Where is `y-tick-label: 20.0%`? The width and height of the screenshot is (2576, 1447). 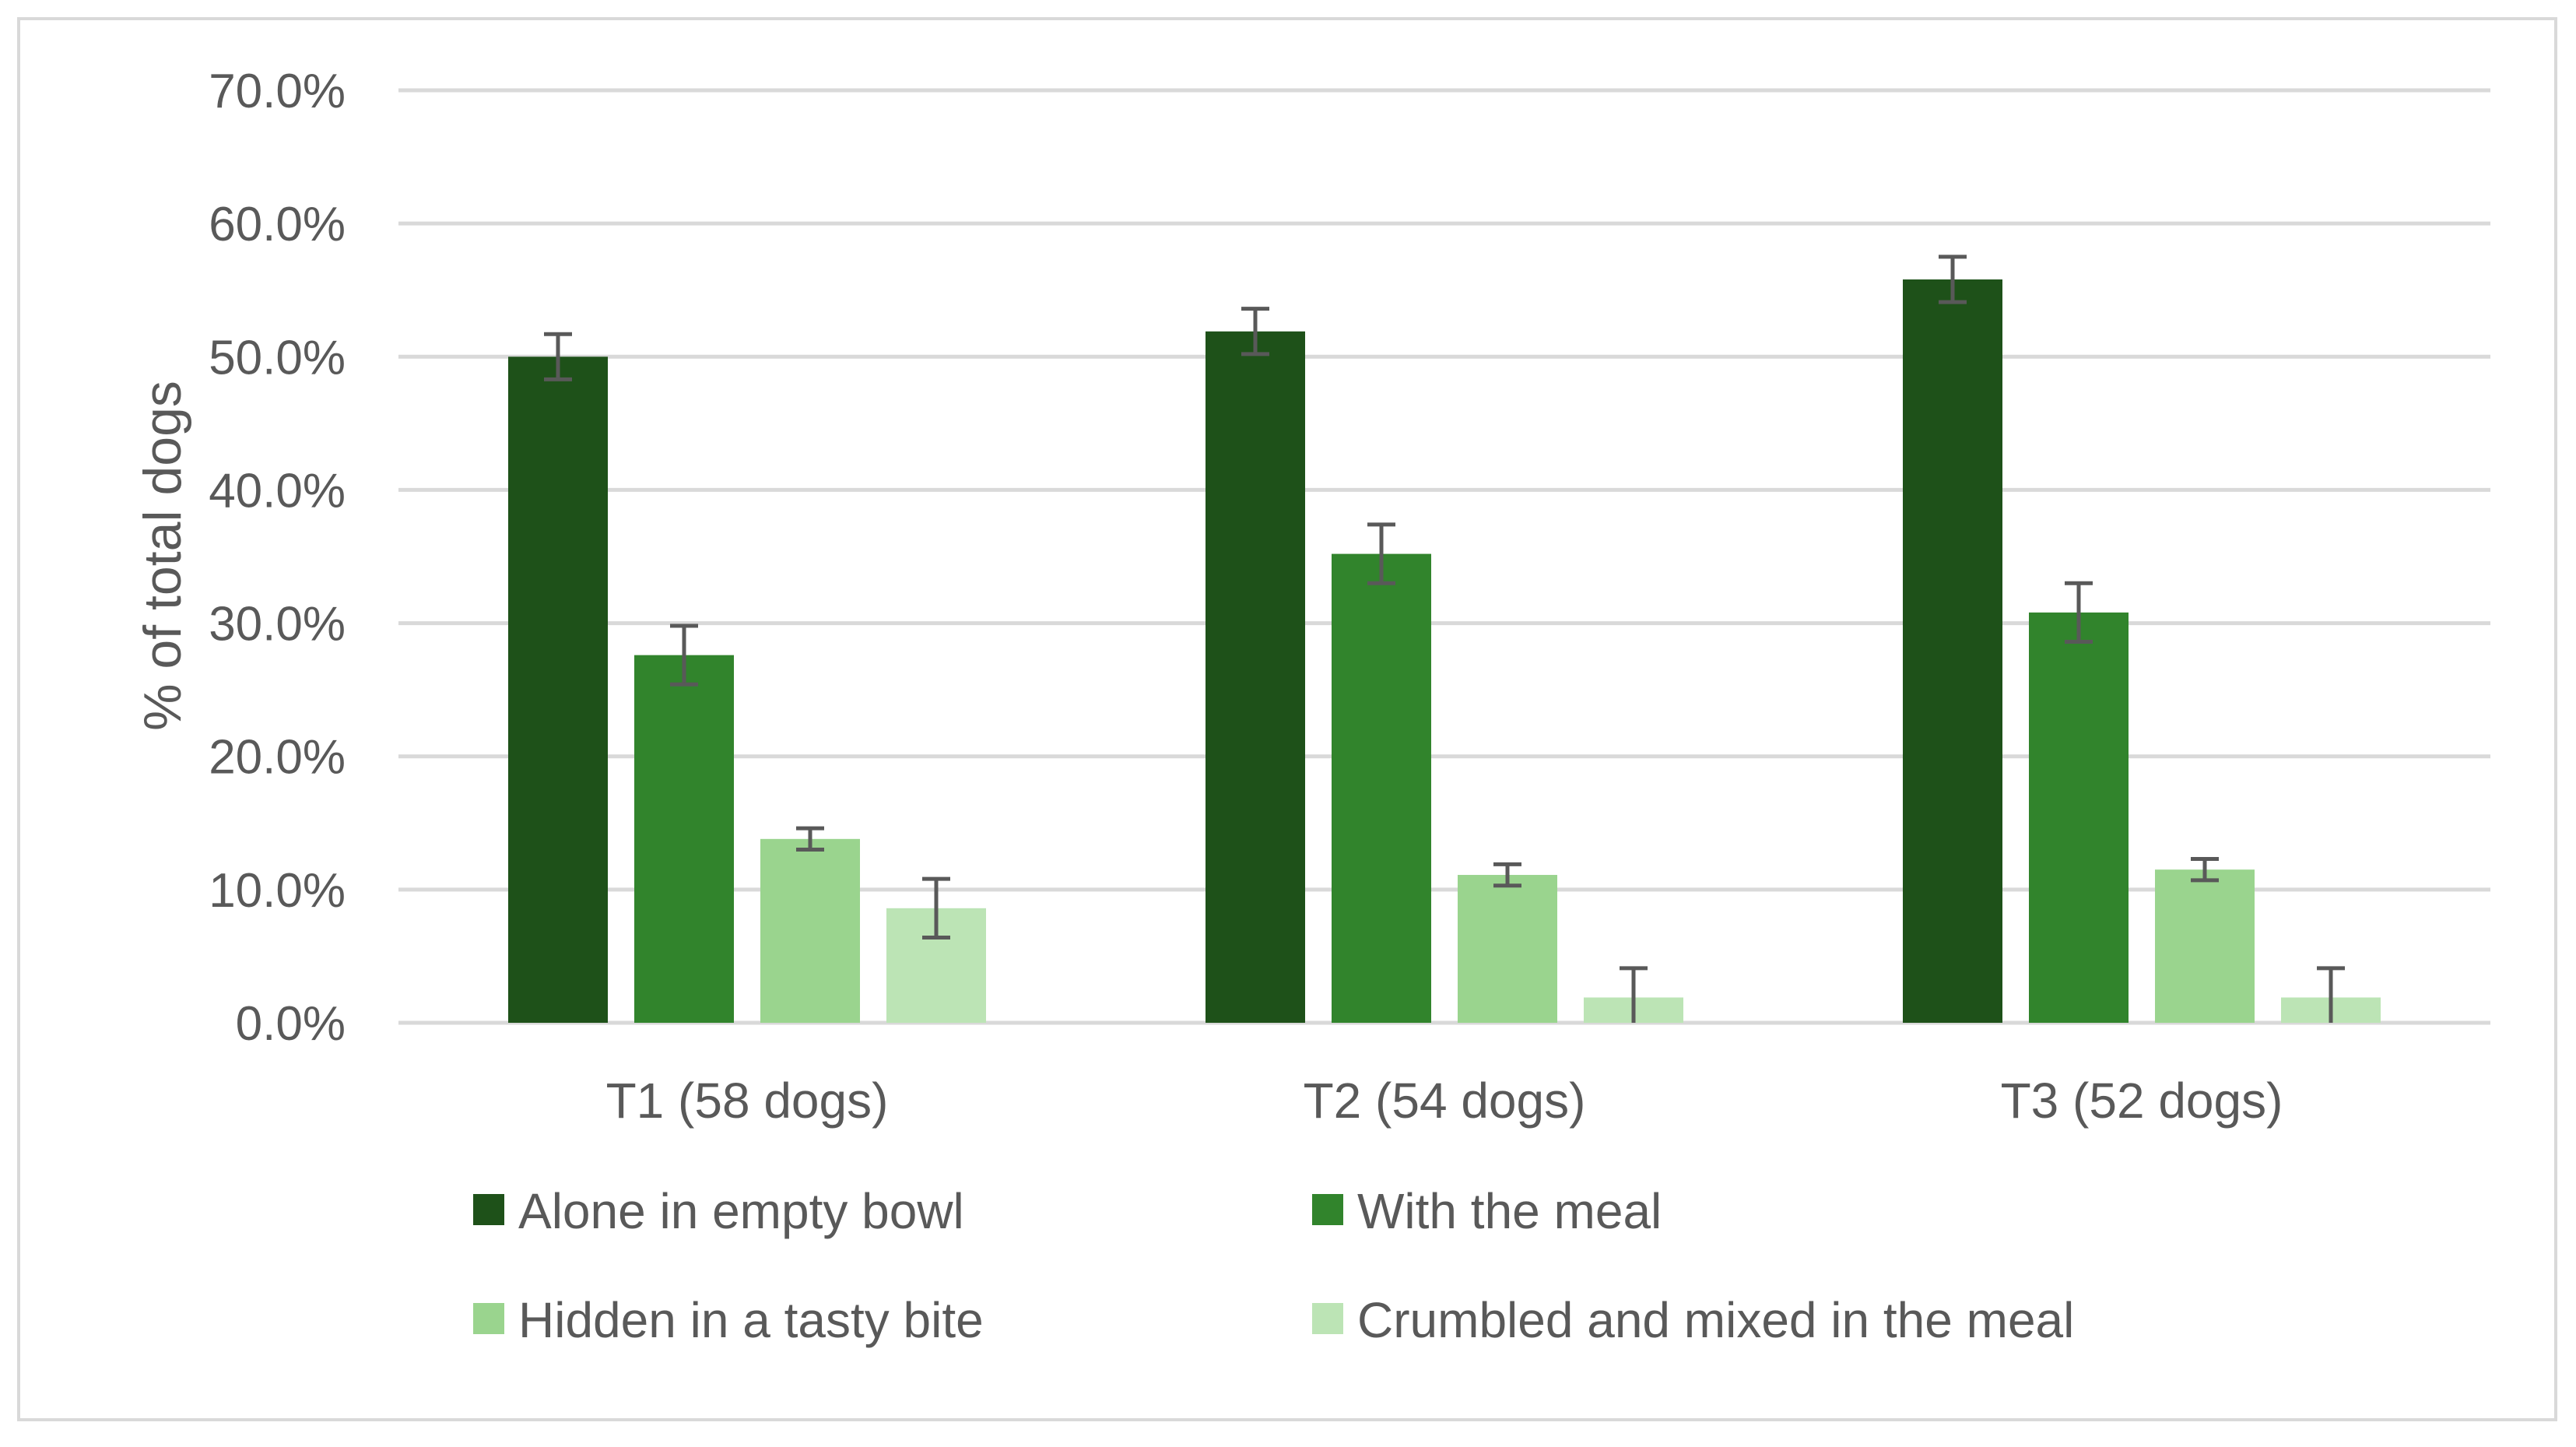
y-tick-label: 20.0% is located at coordinates (277, 758).